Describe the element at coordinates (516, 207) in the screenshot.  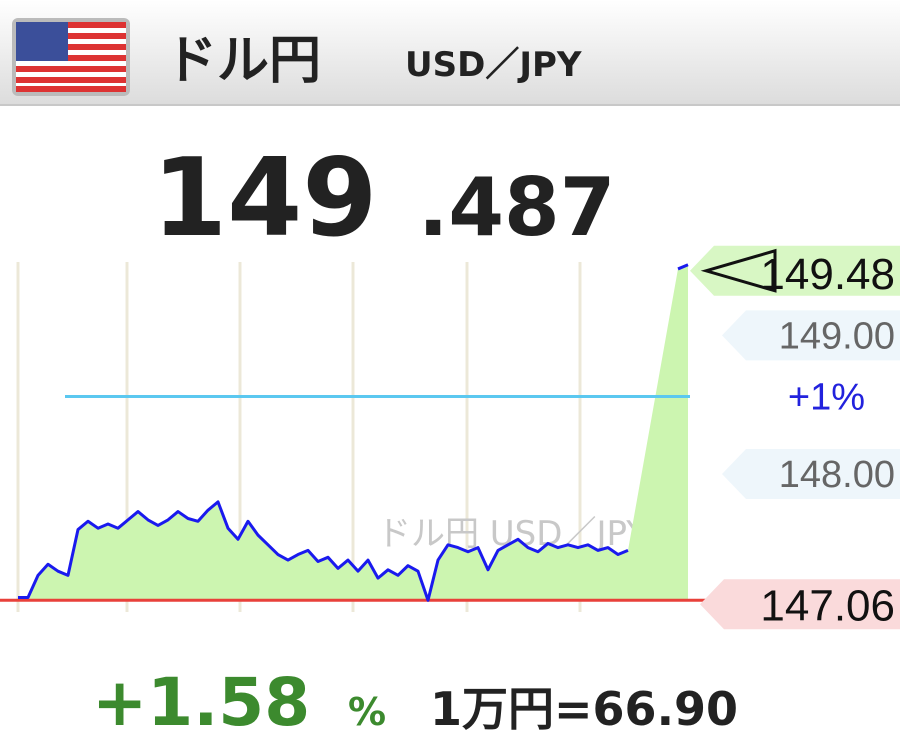
I see `price-decimal: .487` at that location.